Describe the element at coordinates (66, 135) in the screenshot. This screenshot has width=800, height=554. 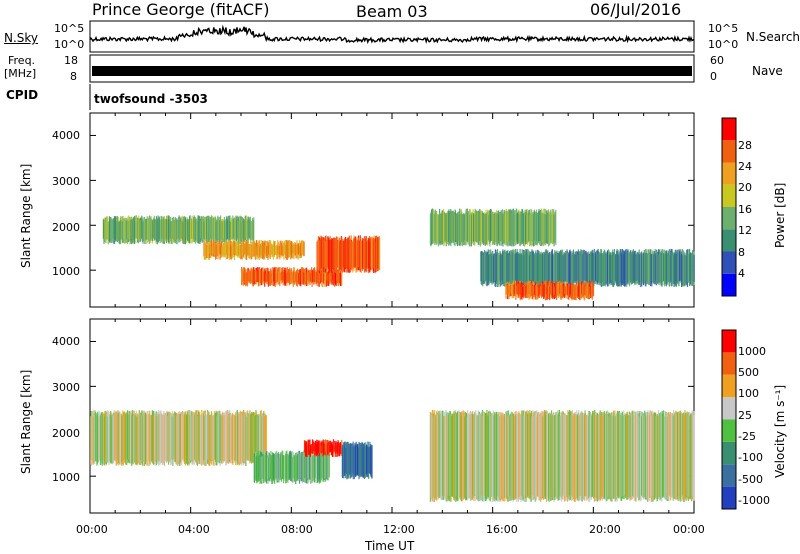
I see `power-ytick-4000: 4000` at that location.